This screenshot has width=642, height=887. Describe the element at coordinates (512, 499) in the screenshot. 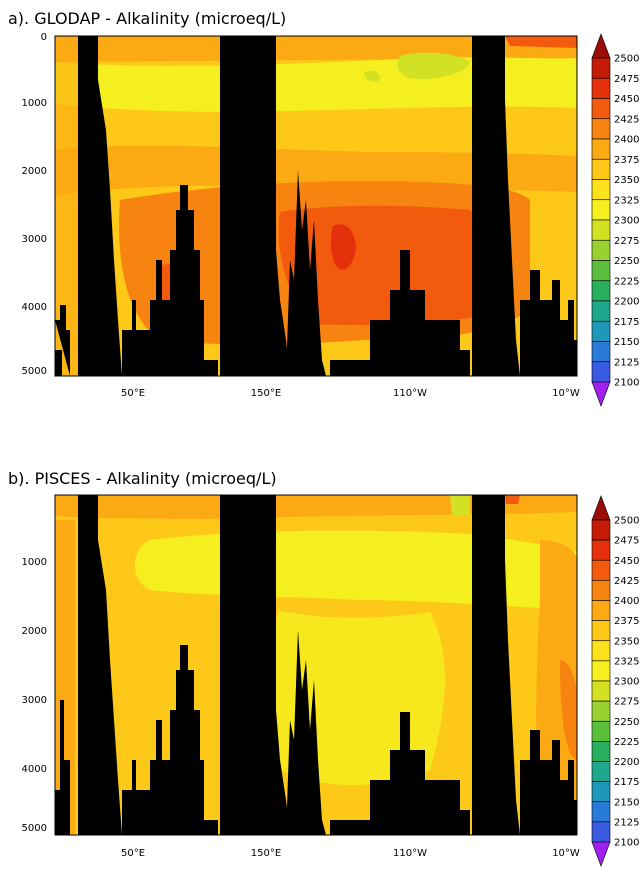

I see `panel-b-red-corner` at that location.